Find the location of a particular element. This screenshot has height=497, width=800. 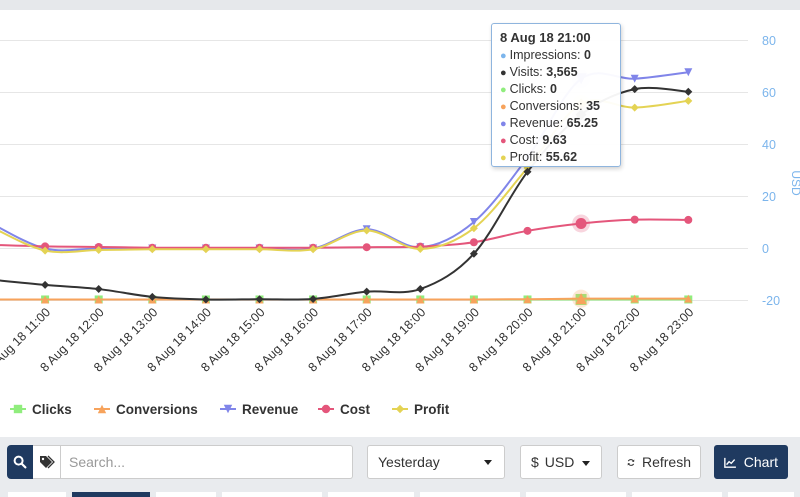

bottom-tabs-strip is located at coordinates (400, 494).